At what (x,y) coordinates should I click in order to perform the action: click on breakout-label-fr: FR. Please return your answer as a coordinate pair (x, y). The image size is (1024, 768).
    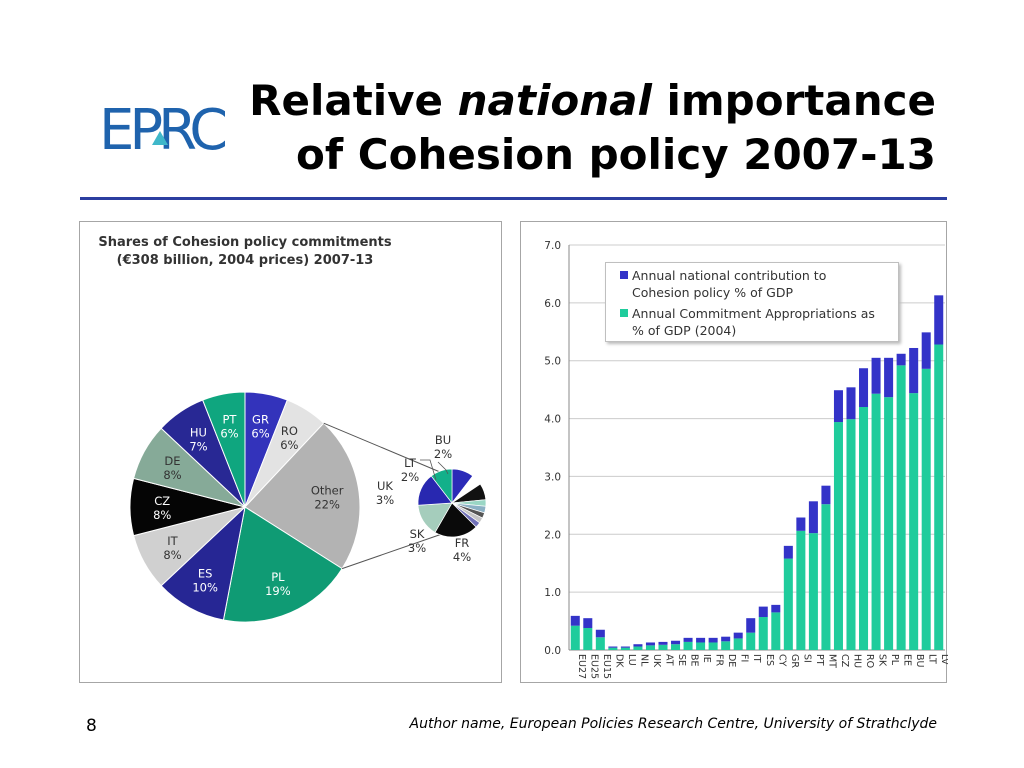
    Looking at the image, I should click on (462, 543).